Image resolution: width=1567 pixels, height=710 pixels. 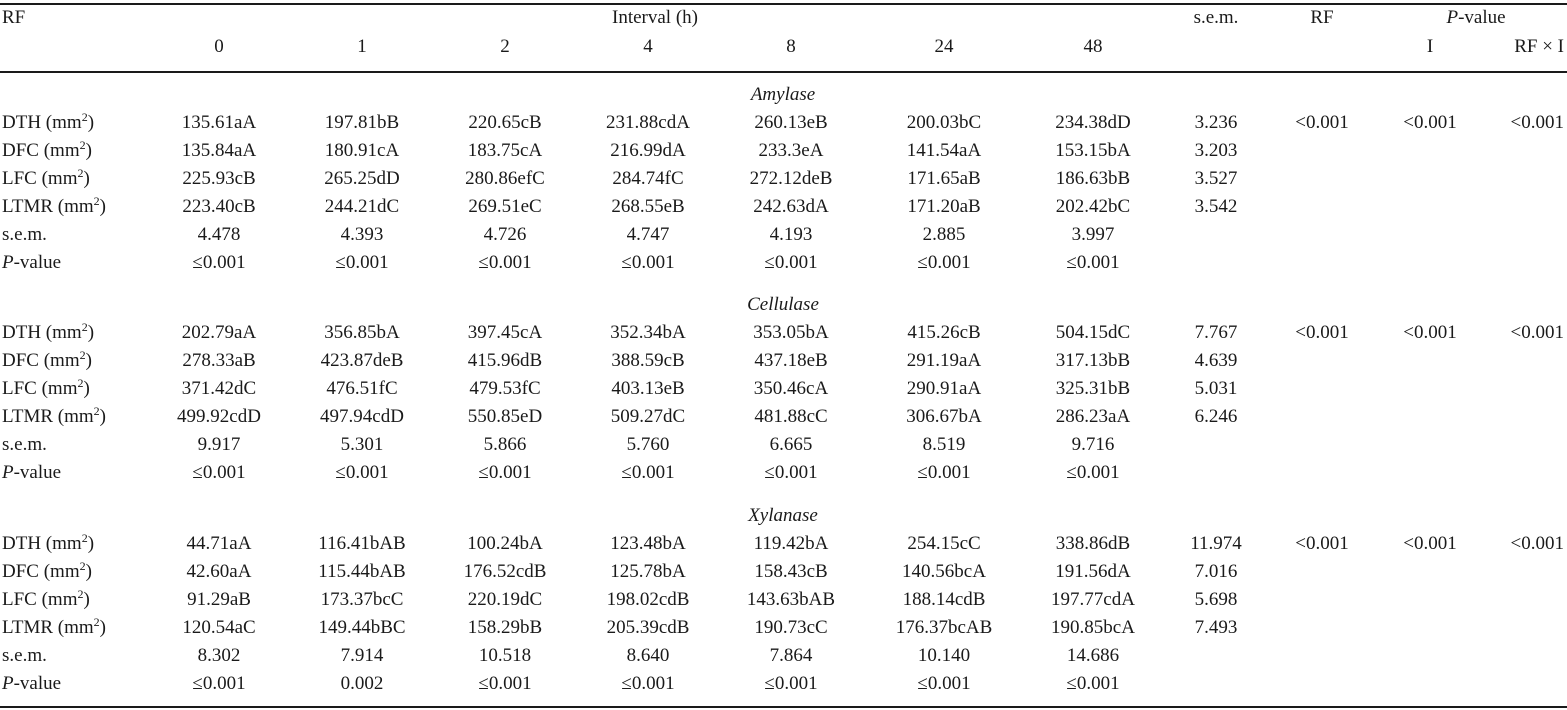 I want to click on header-pvalue: P-value, so click(x=1476, y=17).